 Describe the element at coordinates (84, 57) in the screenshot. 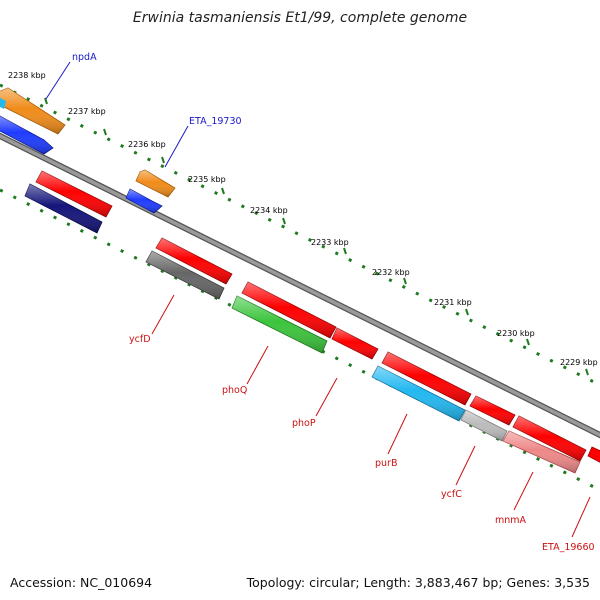

I see `label-npdA: npdA` at that location.